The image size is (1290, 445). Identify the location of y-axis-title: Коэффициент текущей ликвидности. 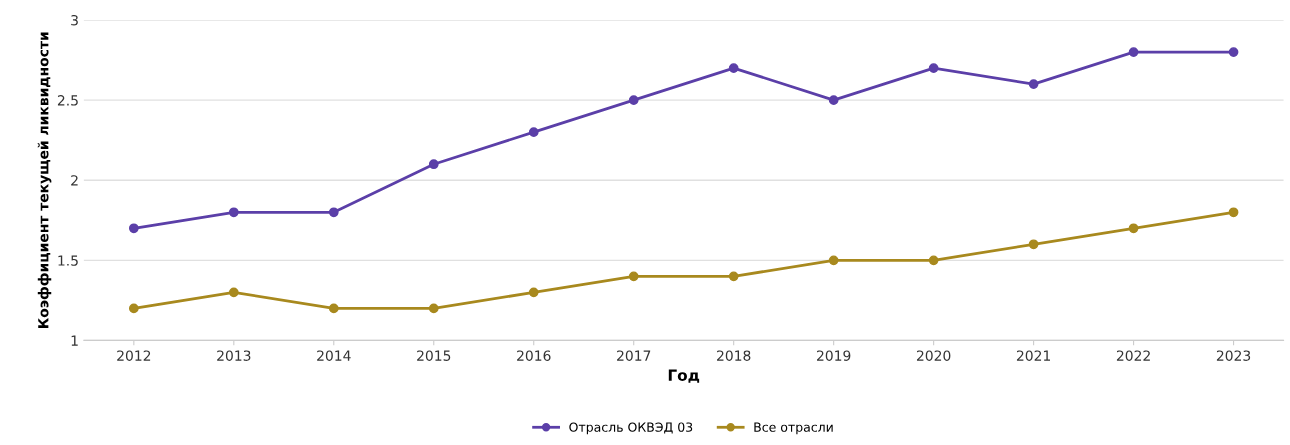
(44, 180).